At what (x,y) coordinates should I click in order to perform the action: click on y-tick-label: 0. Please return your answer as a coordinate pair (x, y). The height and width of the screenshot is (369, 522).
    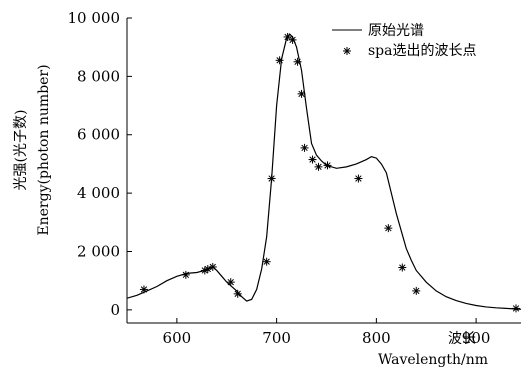
    Looking at the image, I should click on (115, 310).